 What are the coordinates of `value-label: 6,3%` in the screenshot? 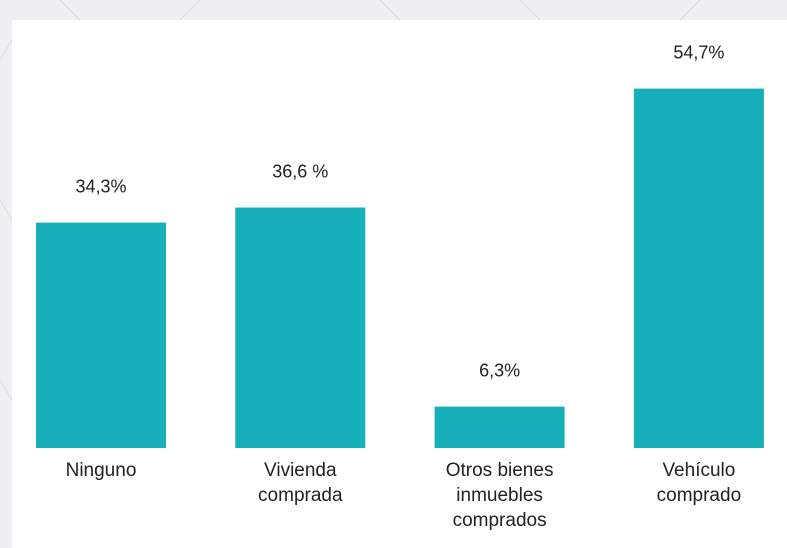 It's located at (499, 371).